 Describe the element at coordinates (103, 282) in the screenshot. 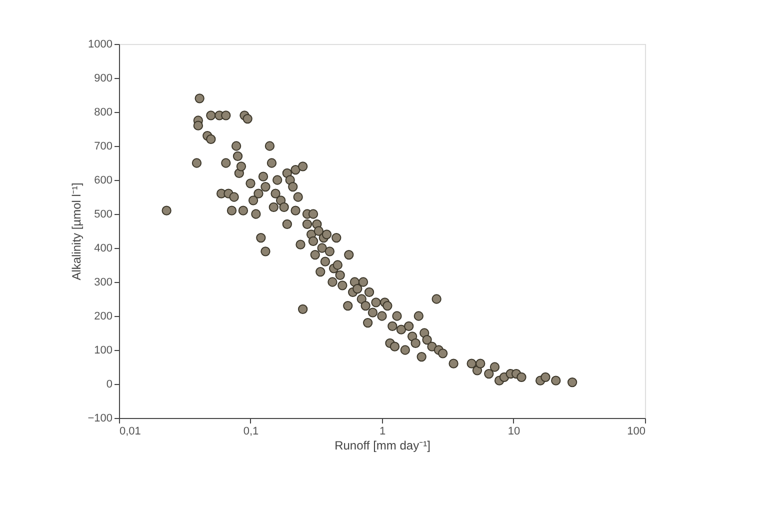

I see `y-tick-label: 300` at that location.